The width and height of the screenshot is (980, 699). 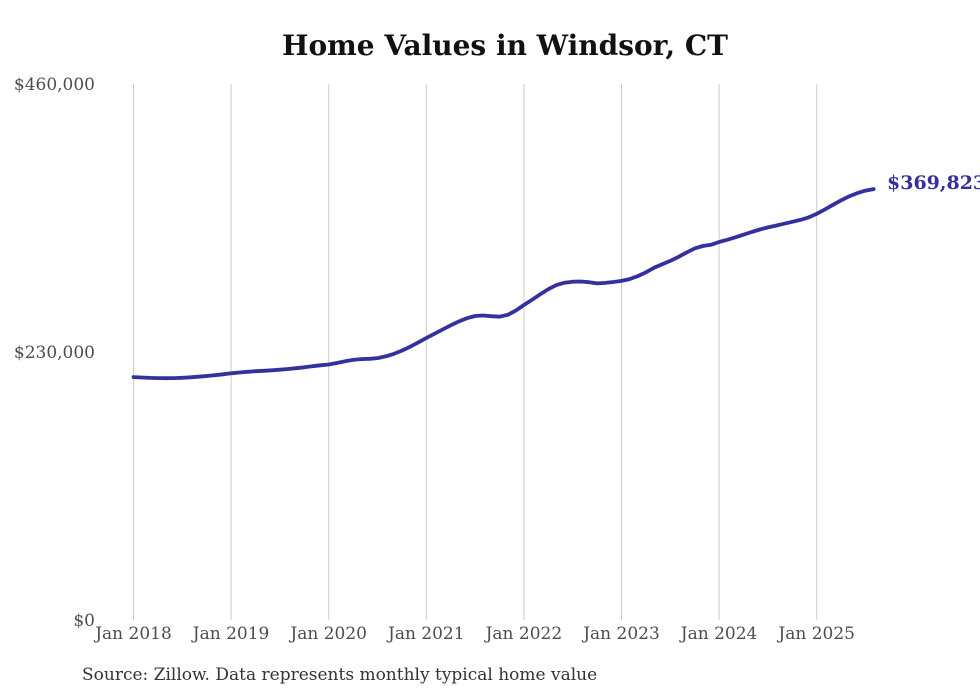 What do you see at coordinates (231, 634) in the screenshot?
I see `x-axis-tick-label: Jan 2019` at bounding box center [231, 634].